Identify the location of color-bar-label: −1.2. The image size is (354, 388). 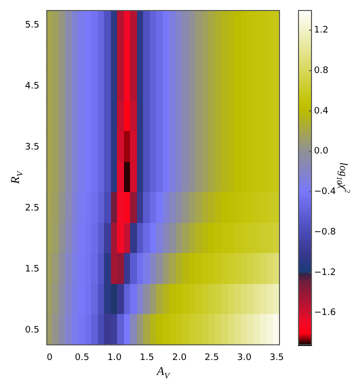
(325, 273).